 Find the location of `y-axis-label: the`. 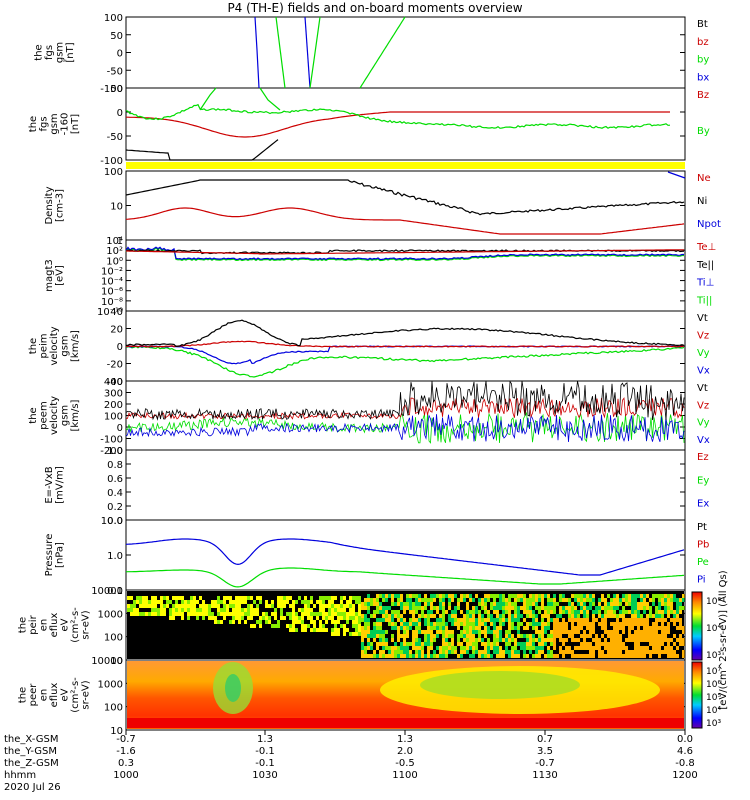

y-axis-label: the is located at coordinates (33, 415).